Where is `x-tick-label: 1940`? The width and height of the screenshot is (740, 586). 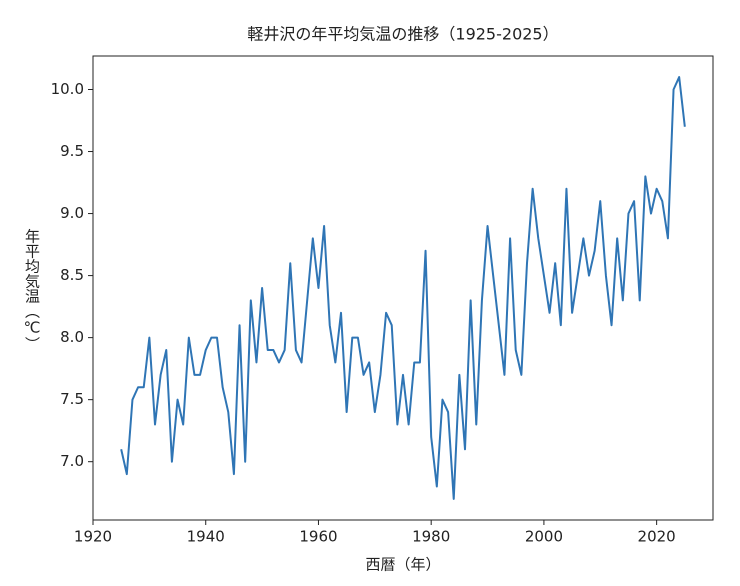
x-tick-label: 1940 is located at coordinates (206, 537).